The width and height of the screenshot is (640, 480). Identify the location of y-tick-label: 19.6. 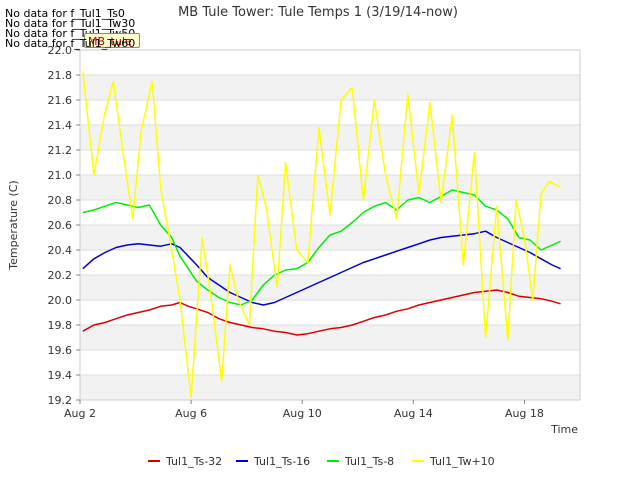
(60, 350).